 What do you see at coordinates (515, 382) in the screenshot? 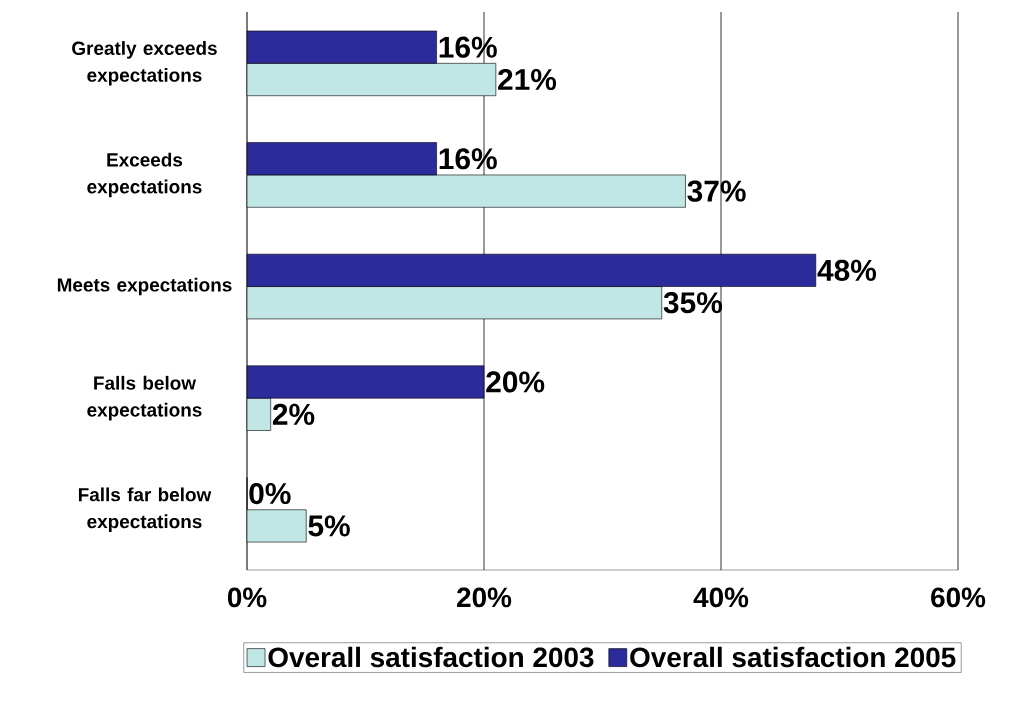
I see `data-label: 20%` at bounding box center [515, 382].